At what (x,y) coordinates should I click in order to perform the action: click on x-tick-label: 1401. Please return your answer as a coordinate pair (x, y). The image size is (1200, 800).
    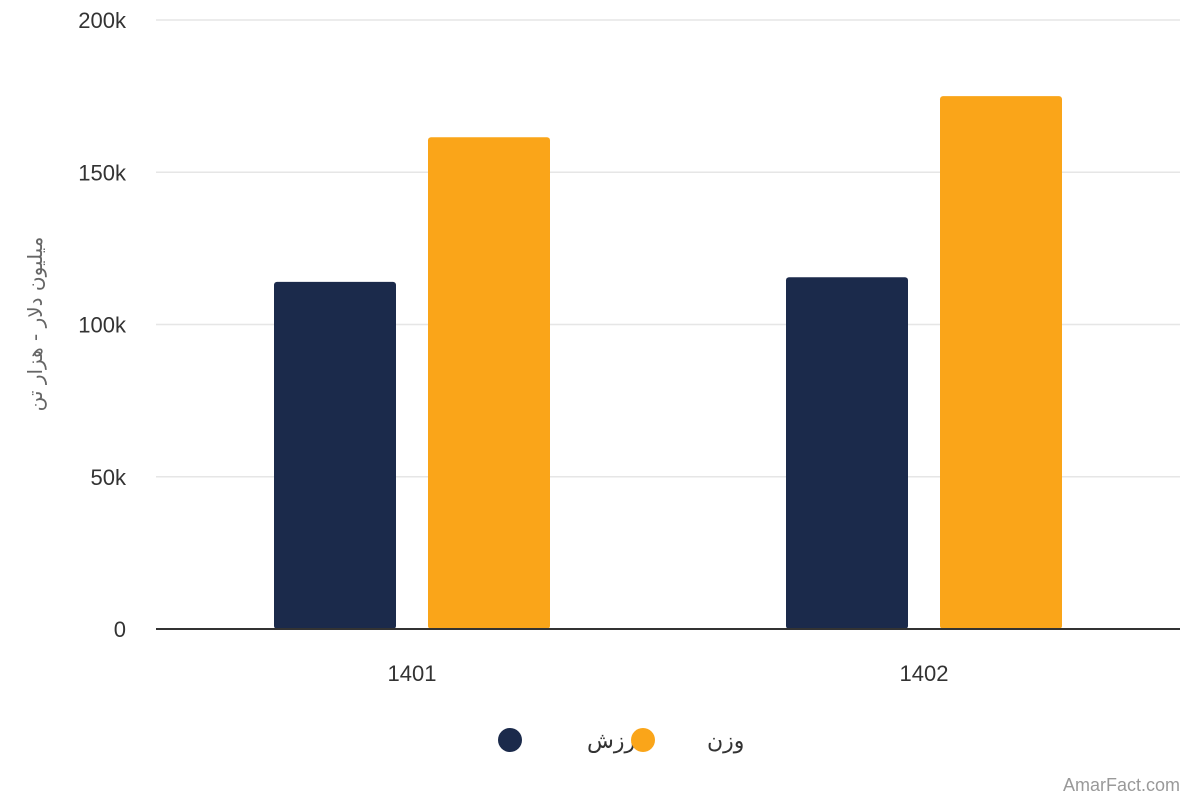
    Looking at the image, I should click on (412, 673).